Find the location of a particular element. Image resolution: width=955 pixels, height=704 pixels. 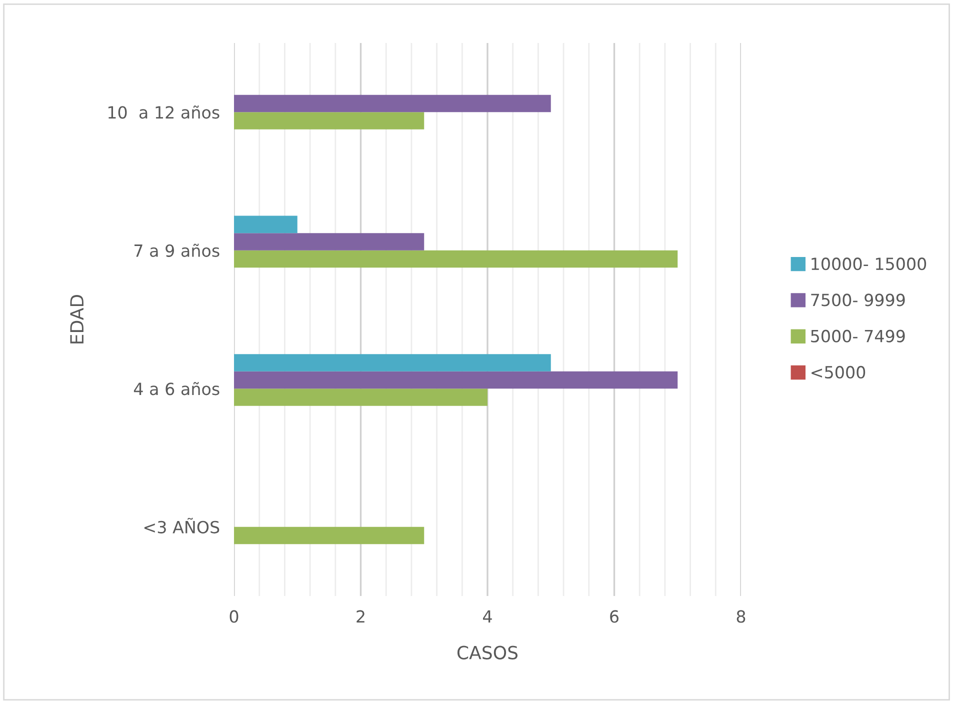

x-tick-label: 8 is located at coordinates (741, 616).